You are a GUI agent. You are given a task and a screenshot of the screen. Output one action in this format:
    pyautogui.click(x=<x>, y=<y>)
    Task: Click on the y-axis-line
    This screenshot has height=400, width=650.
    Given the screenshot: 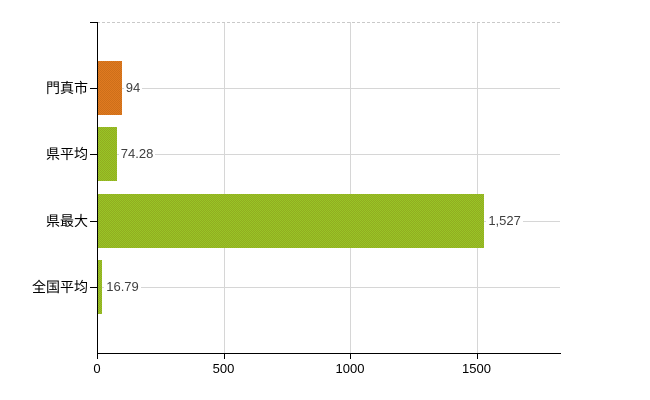 What is the action you would take?
    pyautogui.click(x=97, y=188)
    